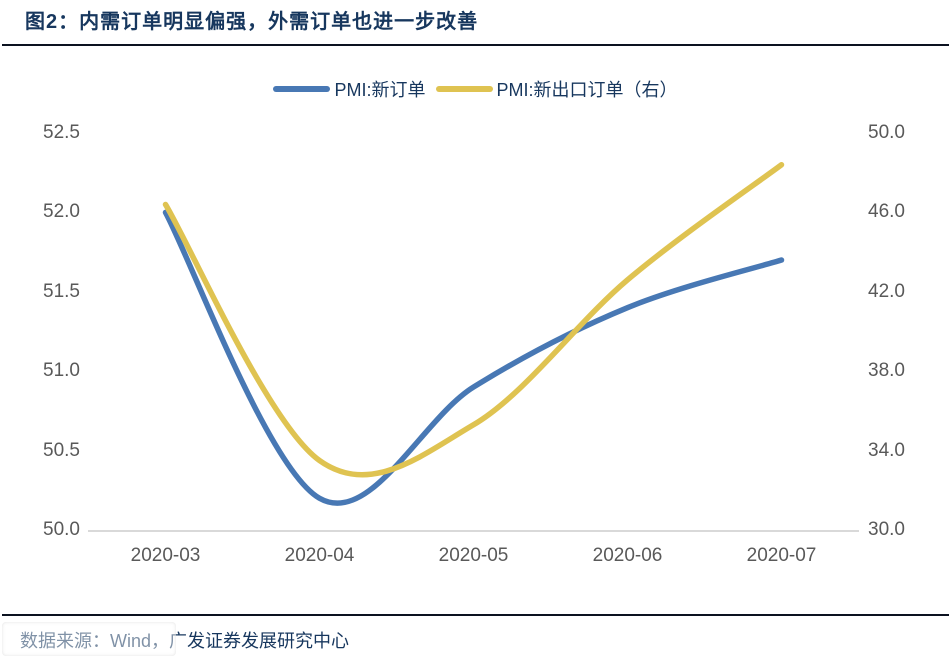 This screenshot has width=951, height=659. Describe the element at coordinates (302, 89) in the screenshot. I see `legend-line-swatch-blue` at that location.